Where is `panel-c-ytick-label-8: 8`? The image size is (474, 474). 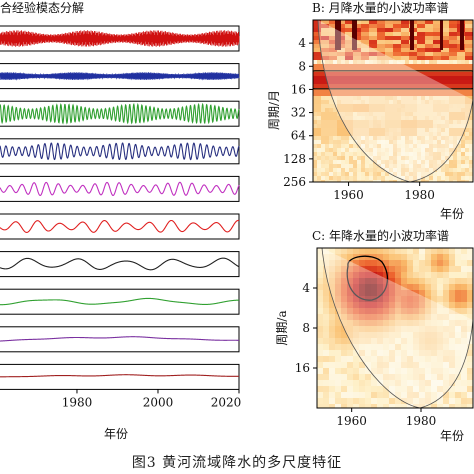 panel-c-ytick-label-8: 8 is located at coordinates (306, 328).